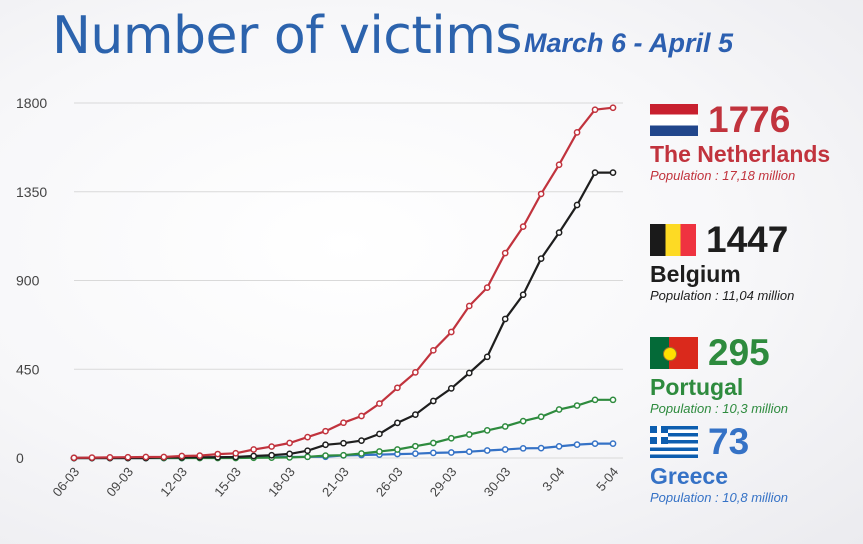 Image resolution: width=863 pixels, height=544 pixels. What do you see at coordinates (31, 192) in the screenshot?
I see `y-tick-label: 1350` at bounding box center [31, 192].